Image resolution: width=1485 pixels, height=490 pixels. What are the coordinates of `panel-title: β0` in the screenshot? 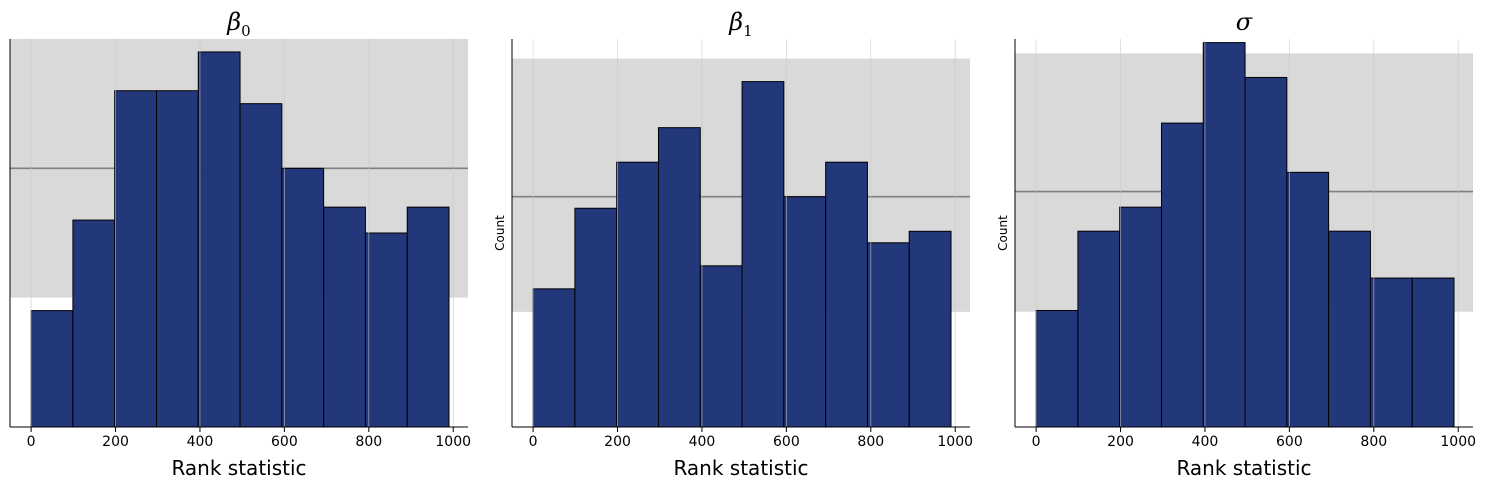 It's located at (238, 24).